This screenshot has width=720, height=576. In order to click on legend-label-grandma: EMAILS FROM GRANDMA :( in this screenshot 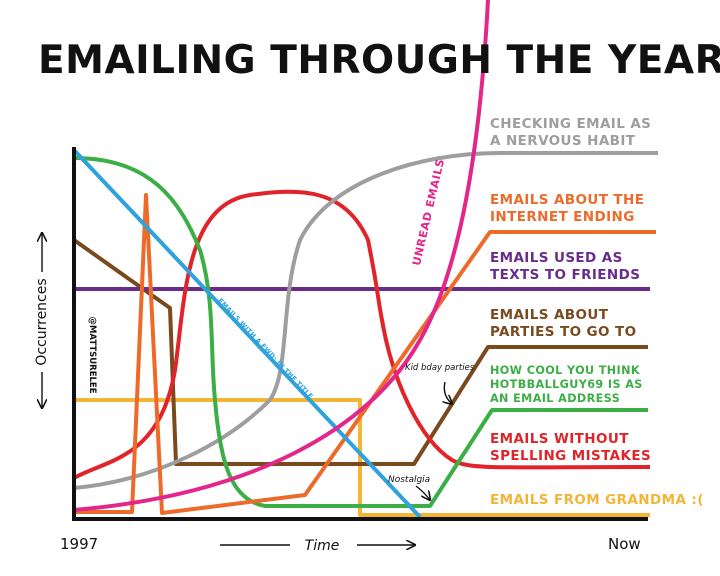, I will do `click(597, 500)`.